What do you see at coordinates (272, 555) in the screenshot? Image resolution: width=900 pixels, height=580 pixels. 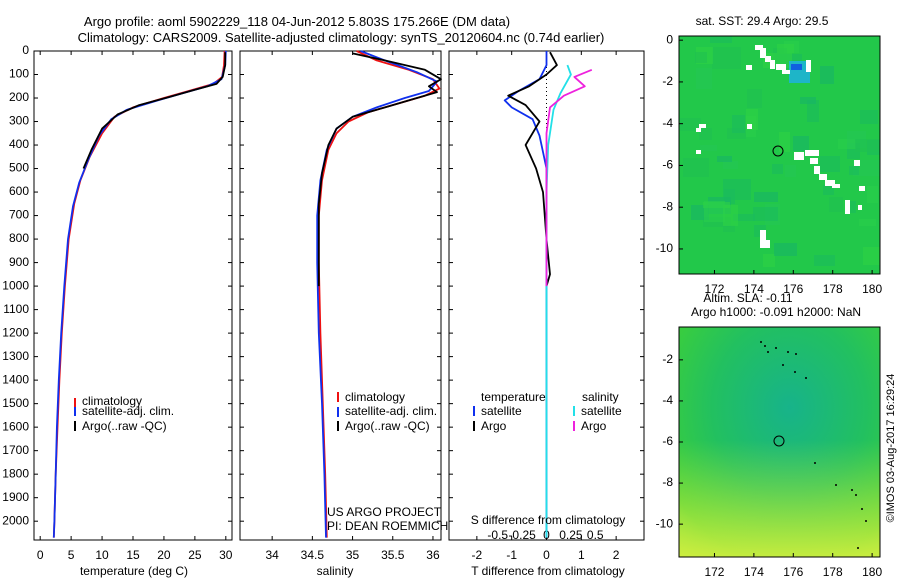 I see `x-tick-label: 34` at bounding box center [272, 555].